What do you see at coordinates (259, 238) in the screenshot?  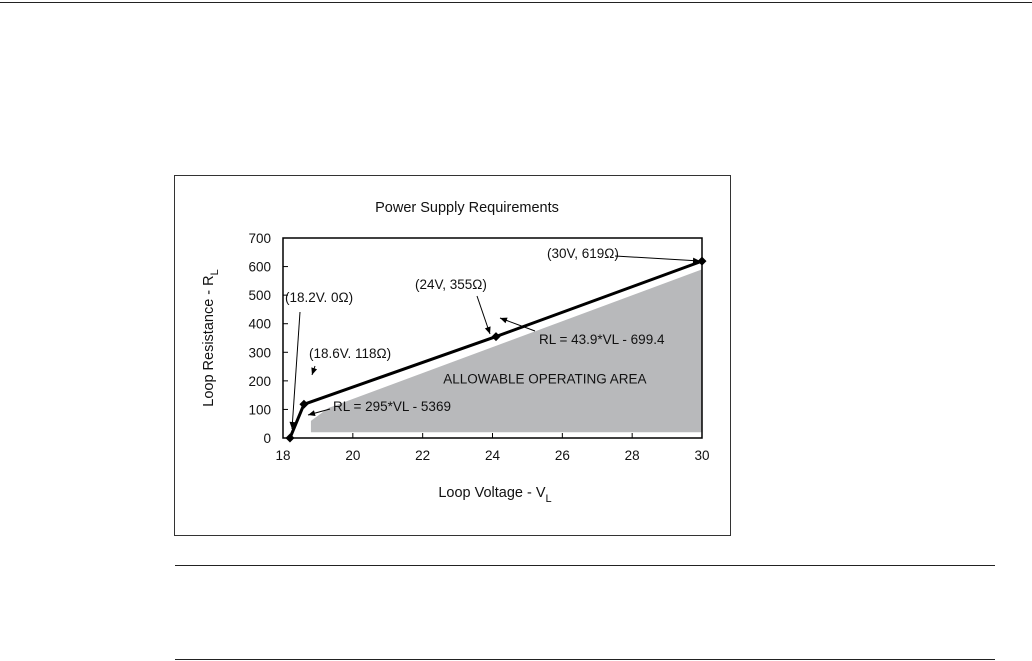 I see `y-tick-label: 700` at bounding box center [259, 238].